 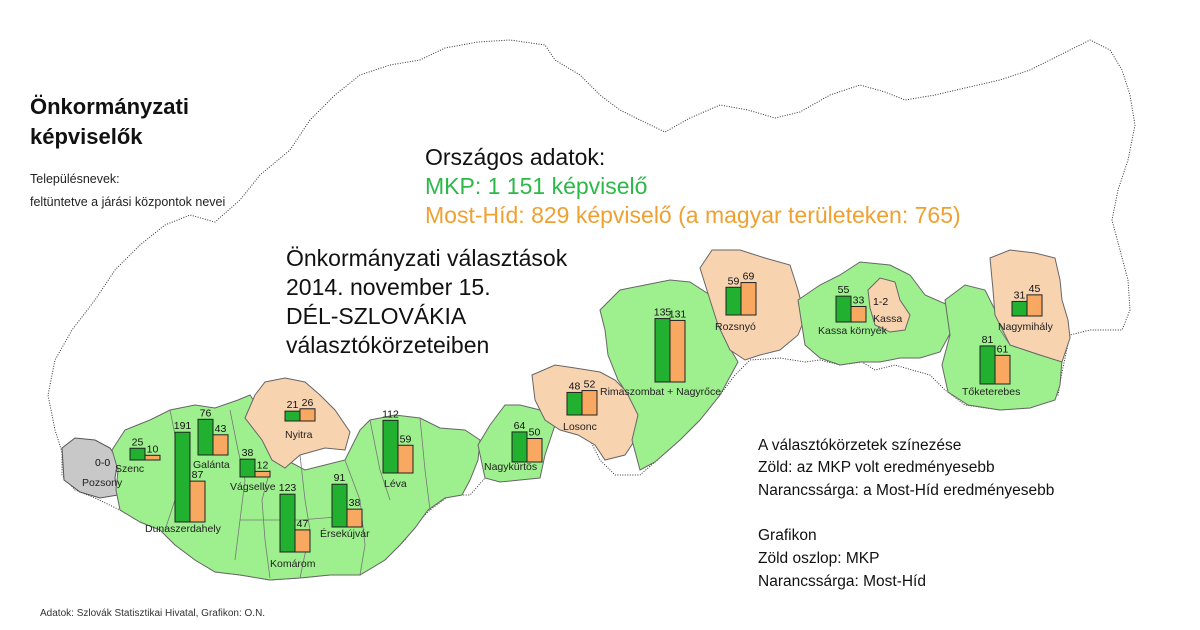 I want to click on district-pozsony: 0-0 Pozsony, so click(x=102, y=473).